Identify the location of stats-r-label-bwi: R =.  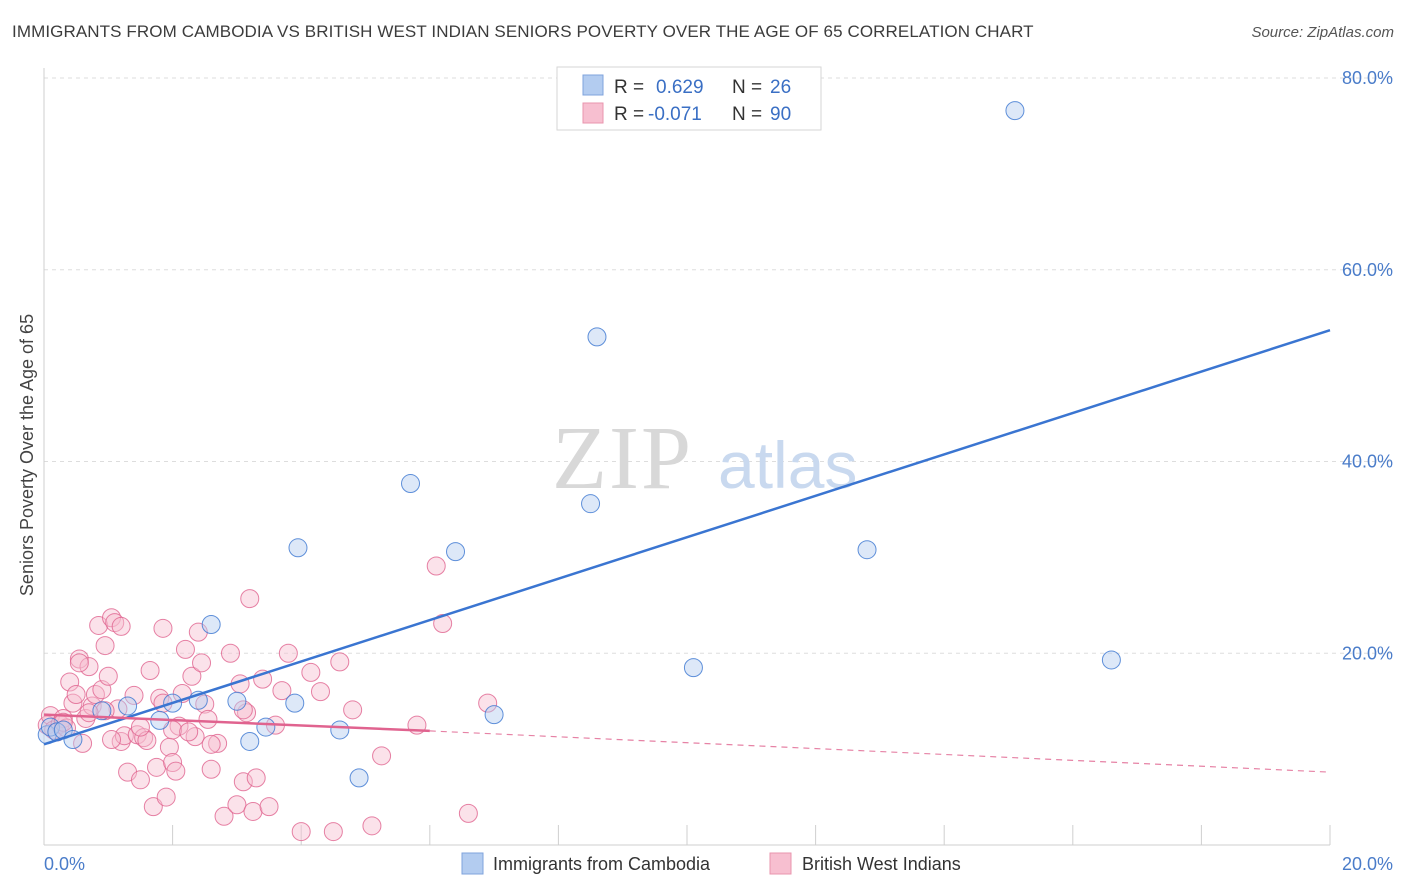
(629, 114).